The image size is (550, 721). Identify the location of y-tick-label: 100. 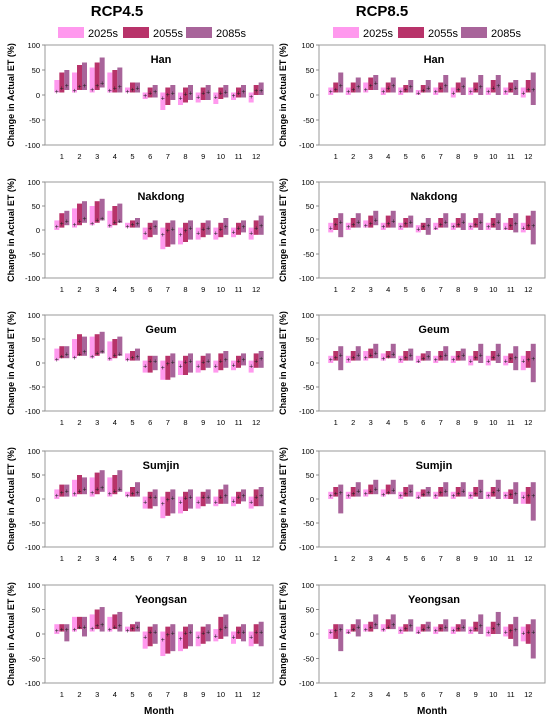
(33, 182).